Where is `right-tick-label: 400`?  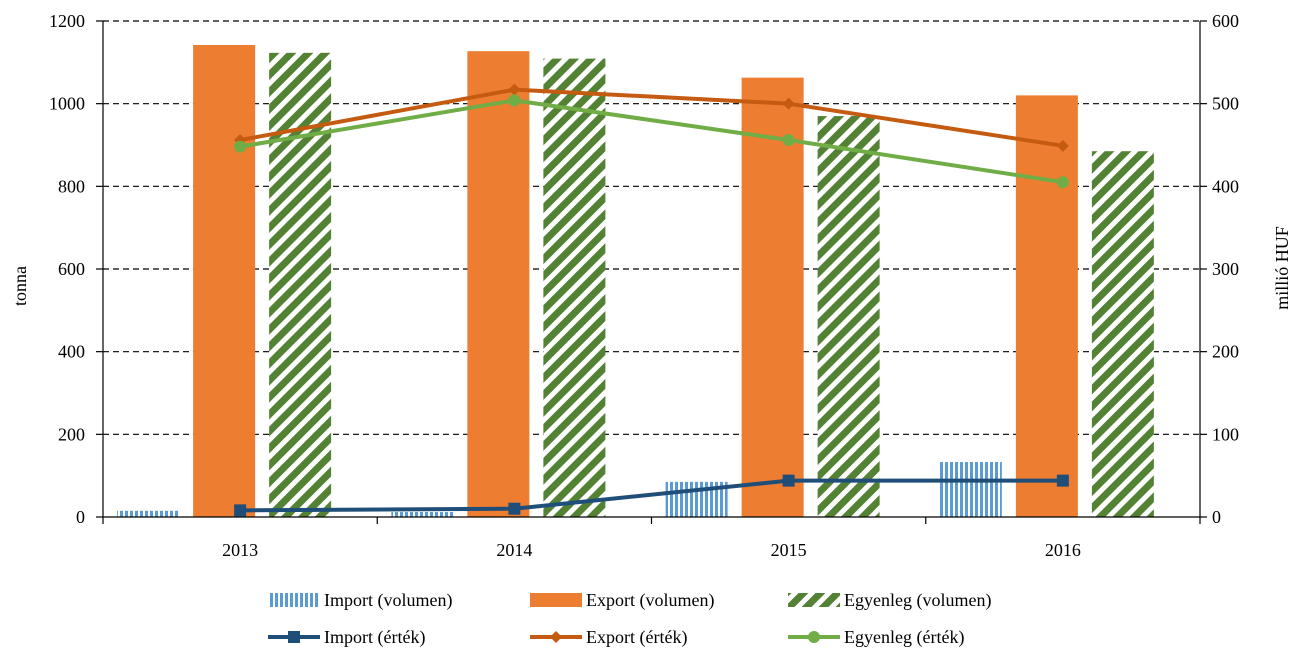
right-tick-label: 400 is located at coordinates (1225, 186).